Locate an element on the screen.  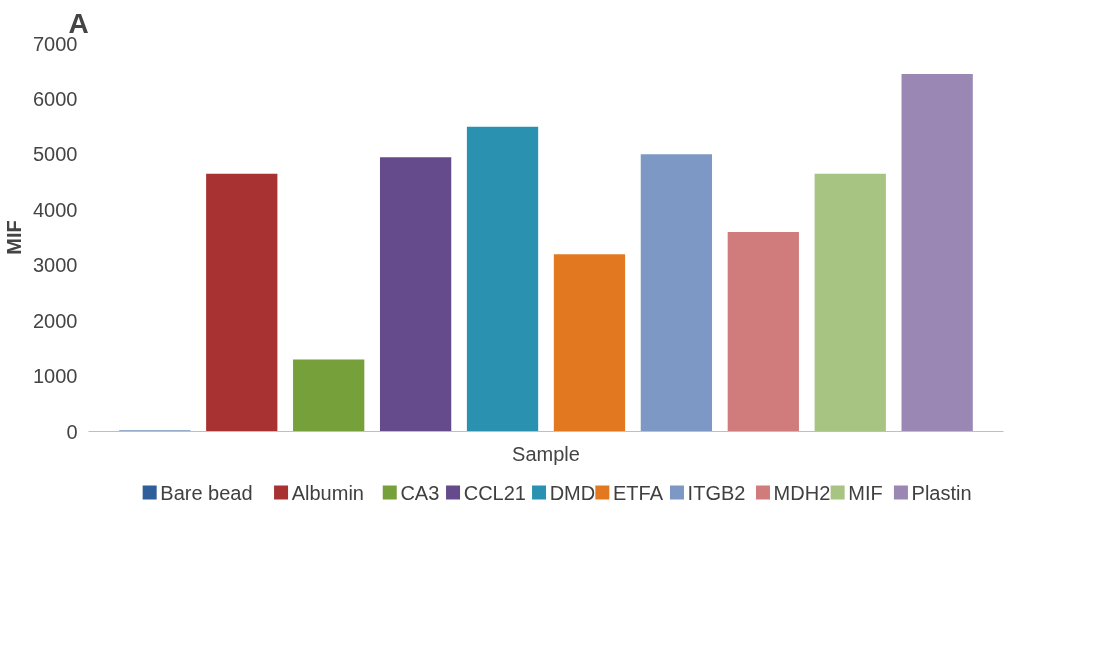
legend-label: DMD is located at coordinates (572, 492).